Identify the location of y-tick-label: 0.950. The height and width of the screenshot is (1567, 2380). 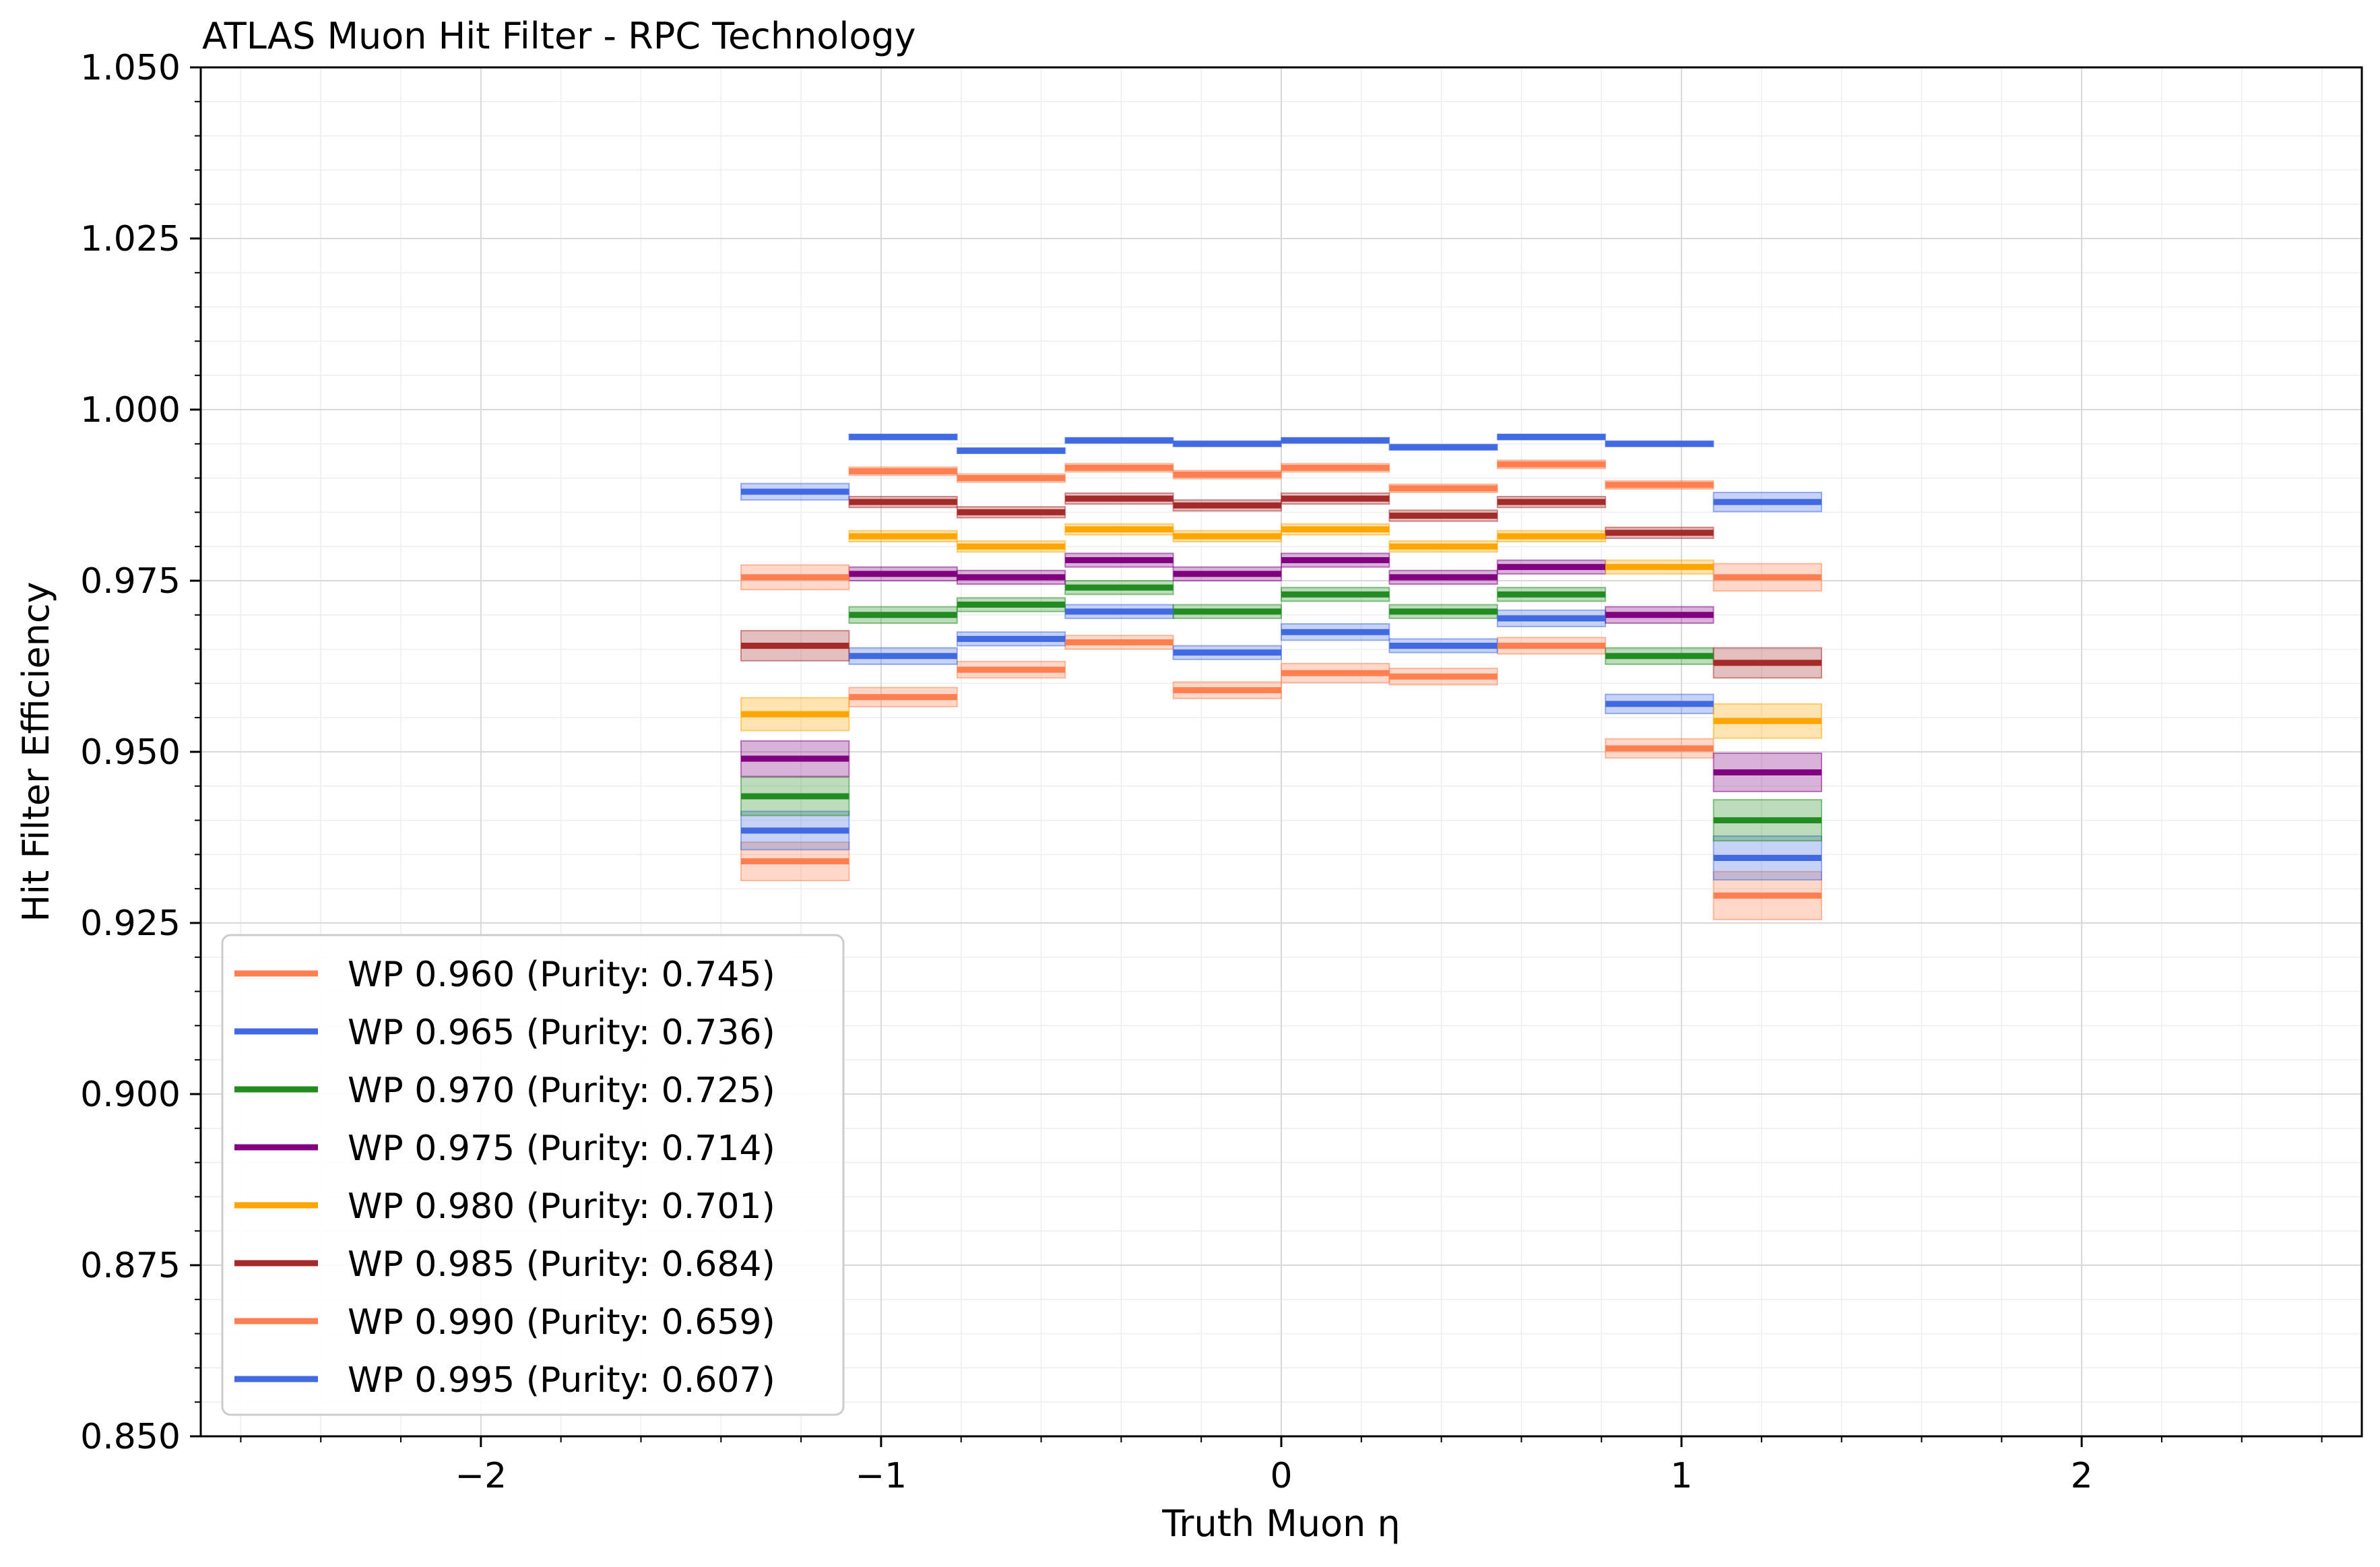
(130, 752).